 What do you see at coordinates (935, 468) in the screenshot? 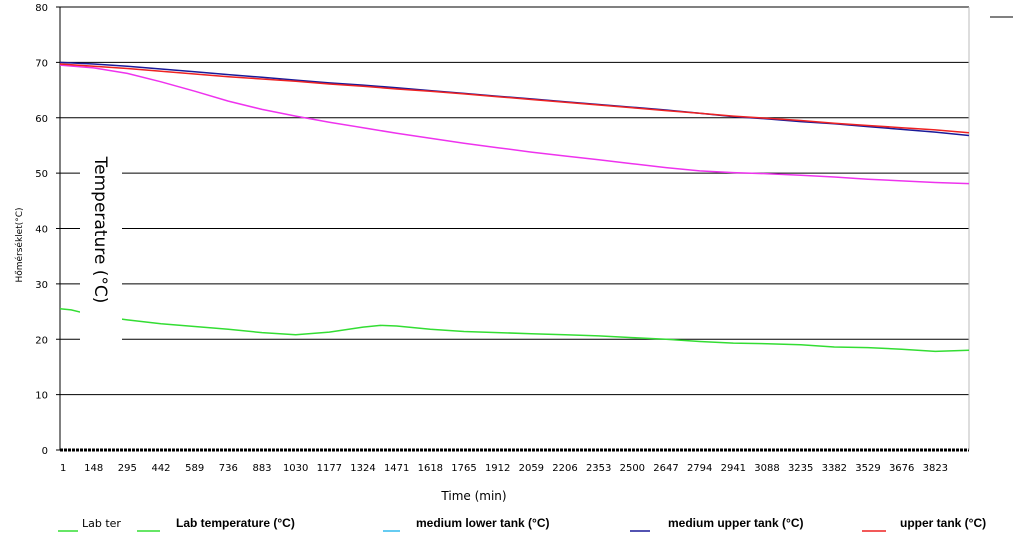
I see `x-tick-label-3823: 3823` at bounding box center [935, 468].